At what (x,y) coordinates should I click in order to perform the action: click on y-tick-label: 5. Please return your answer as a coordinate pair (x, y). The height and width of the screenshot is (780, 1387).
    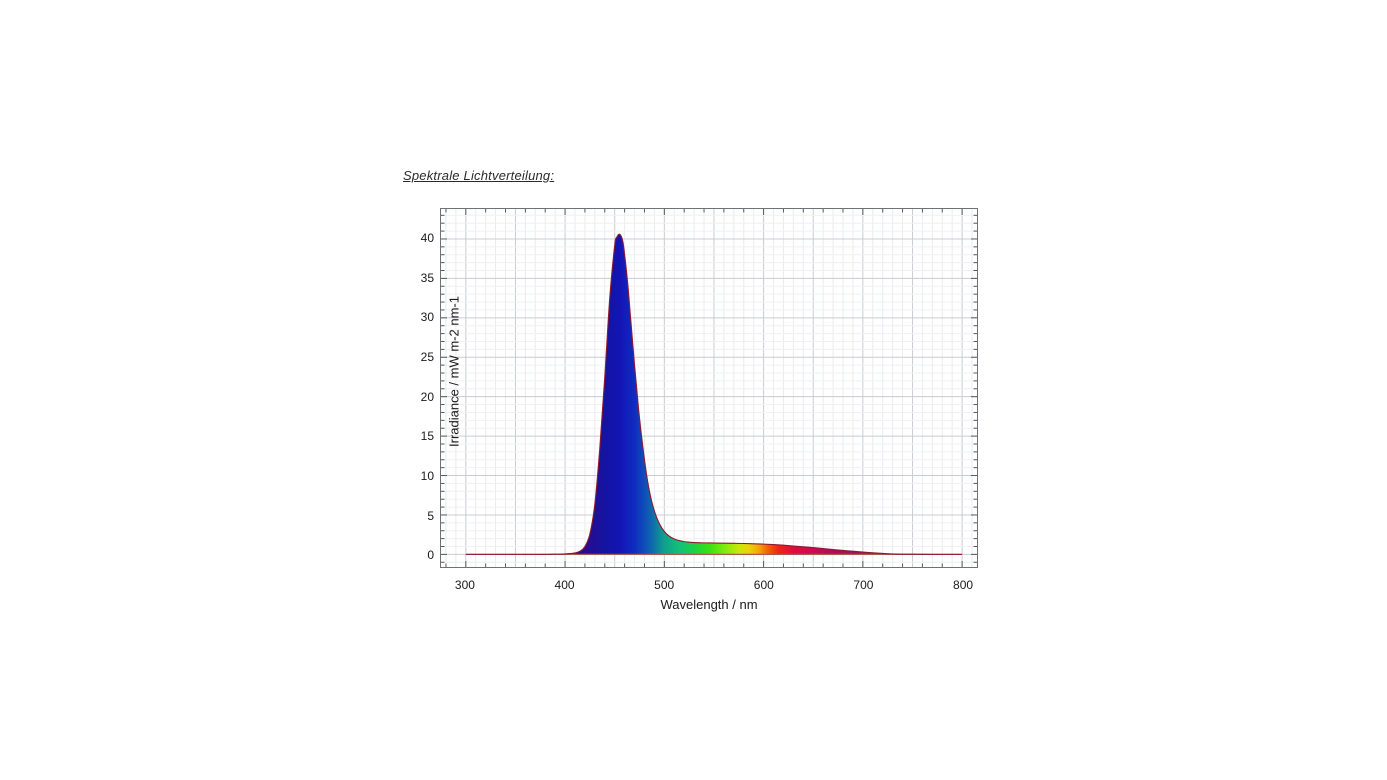
    Looking at the image, I should click on (430, 515).